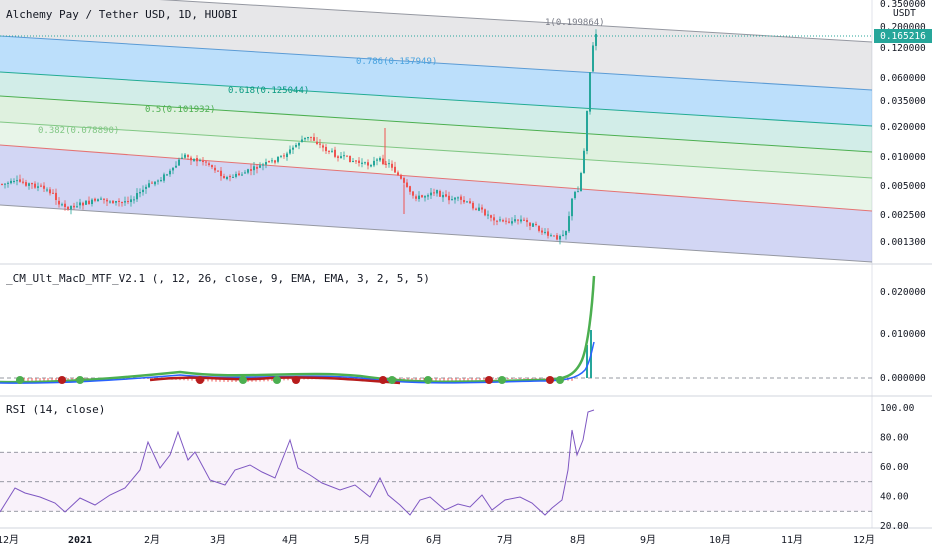 The height and width of the screenshot is (550, 932). What do you see at coordinates (434, 540) in the screenshot?
I see `time-tick-label: 6月` at bounding box center [434, 540].